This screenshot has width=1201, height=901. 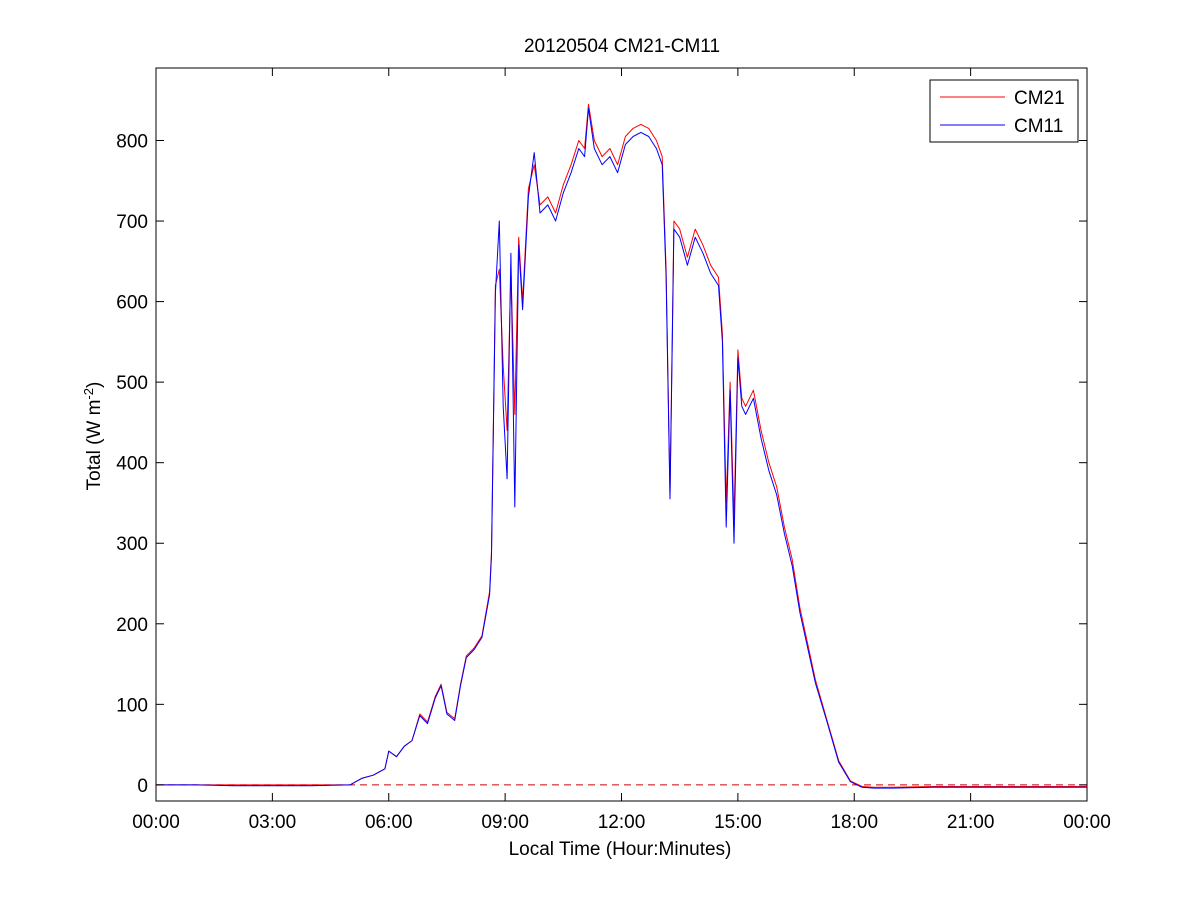 What do you see at coordinates (132, 303) in the screenshot?
I see `y-tick-label: 600` at bounding box center [132, 303].